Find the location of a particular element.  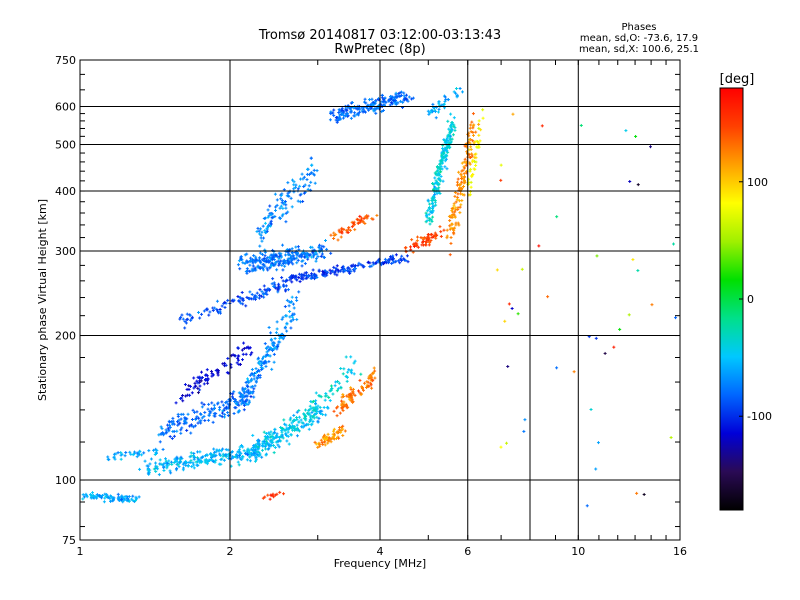

x-tick-label: 10 is located at coordinates (578, 551).